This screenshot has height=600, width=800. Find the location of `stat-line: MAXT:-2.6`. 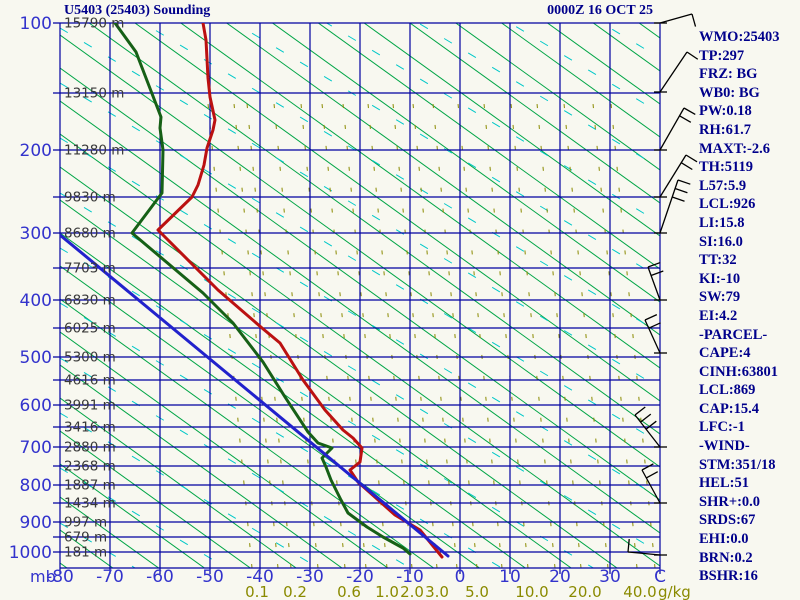

stat-line: MAXT:-2.6 is located at coordinates (735, 148).